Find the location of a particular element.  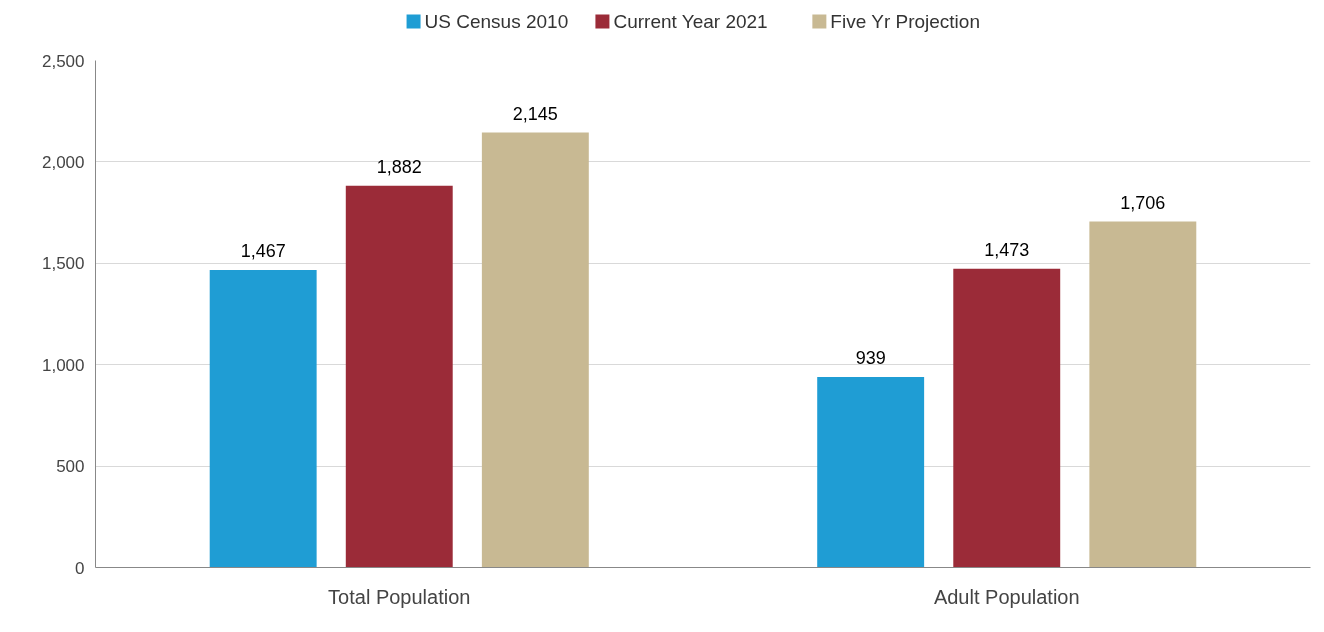

legend-label: Five Yr Projection is located at coordinates (905, 21).